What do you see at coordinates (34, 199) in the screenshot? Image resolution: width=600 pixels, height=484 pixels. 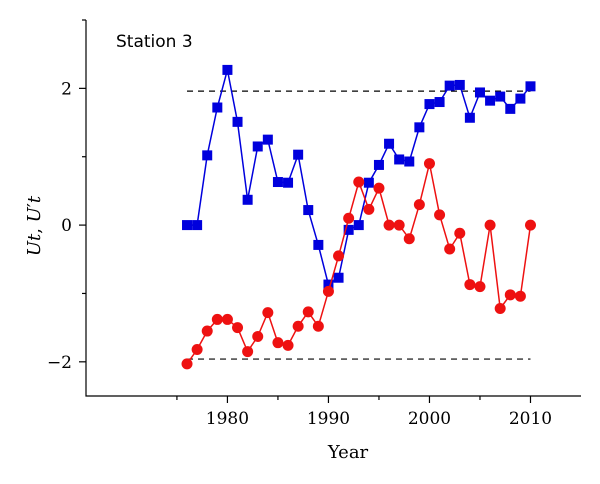 I see `y-axis-title-t2: t` at bounding box center [34, 199].